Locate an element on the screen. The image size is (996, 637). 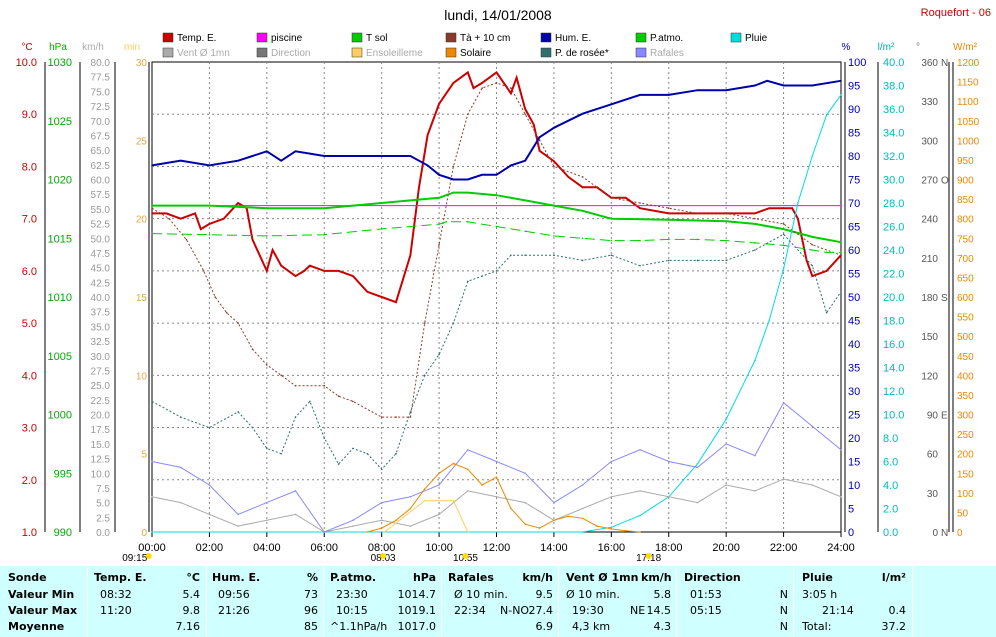
legend-label: Solaire is located at coordinates (476, 53).